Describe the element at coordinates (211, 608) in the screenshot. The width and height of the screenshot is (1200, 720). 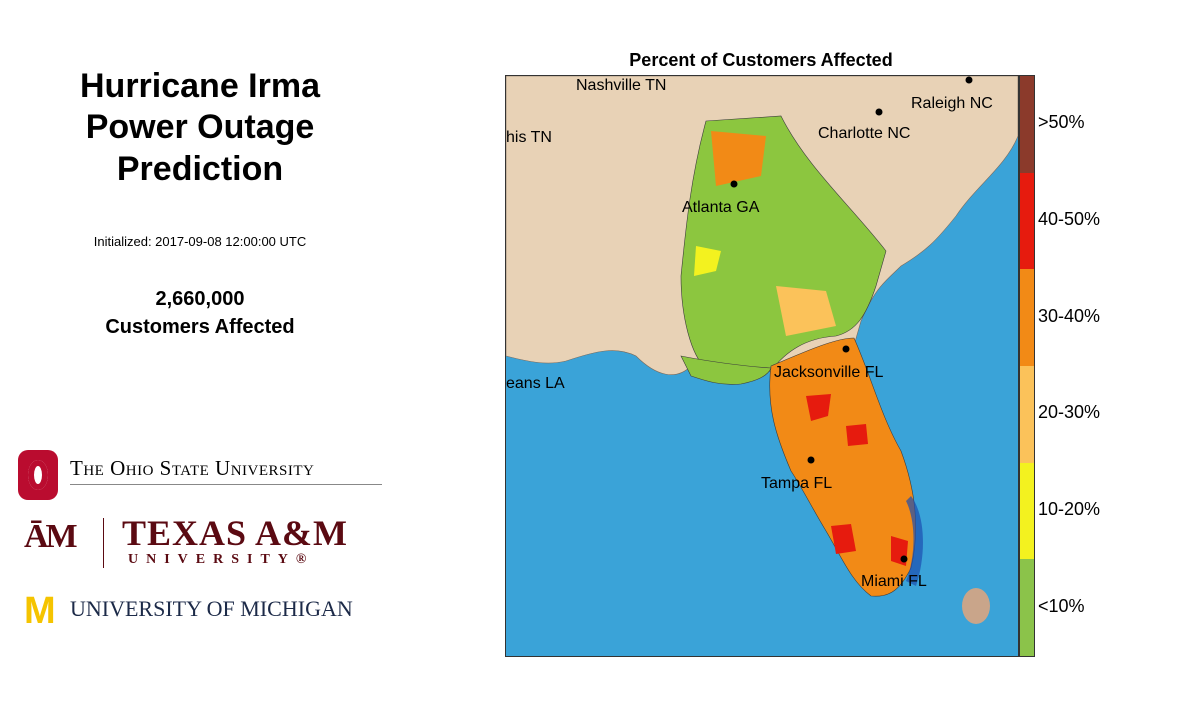
I see `michigan-name: UNIVERSITY OF MICHIGAN` at that location.